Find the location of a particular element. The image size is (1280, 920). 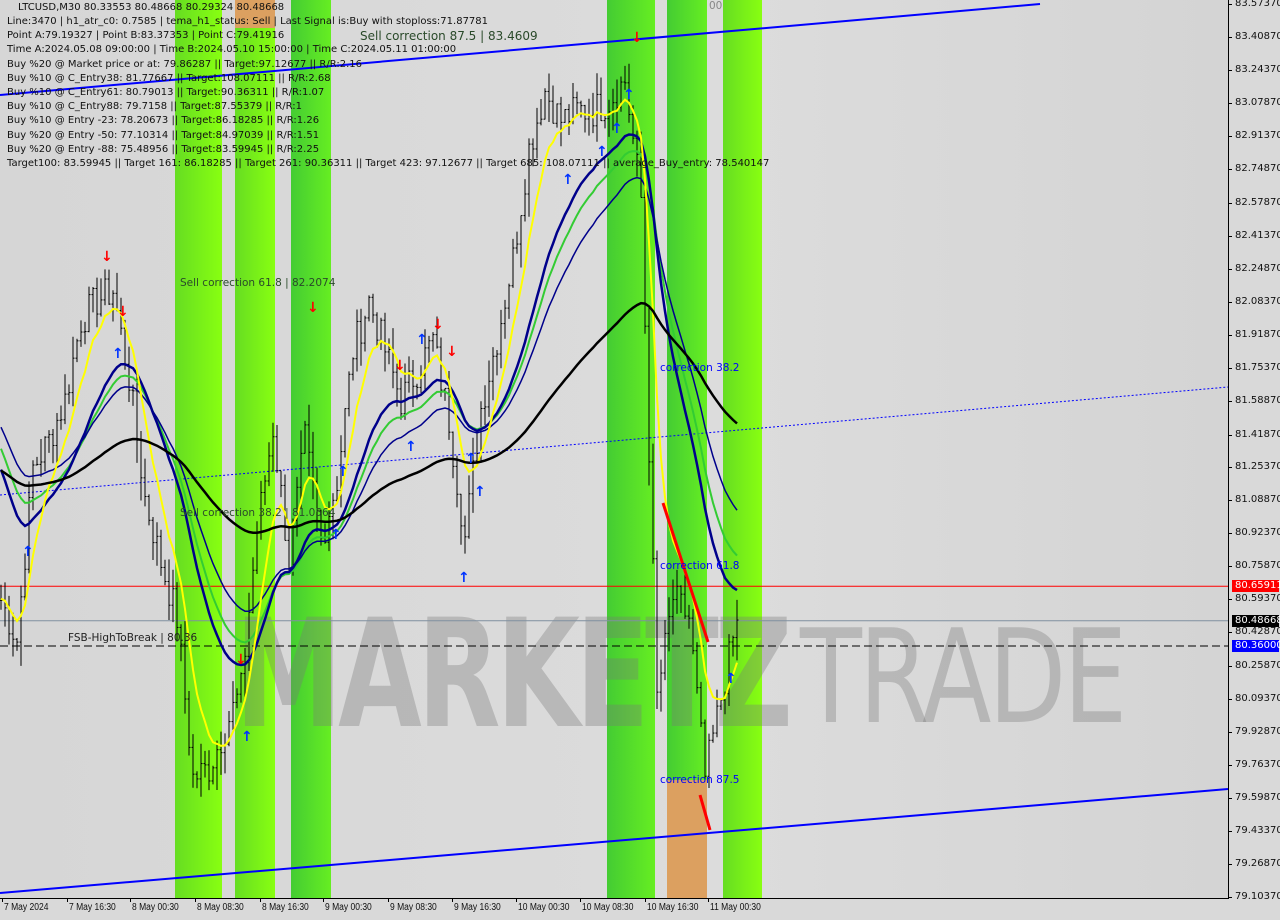

x-tick-label: 8 May 08:30 is located at coordinates (220, 907).